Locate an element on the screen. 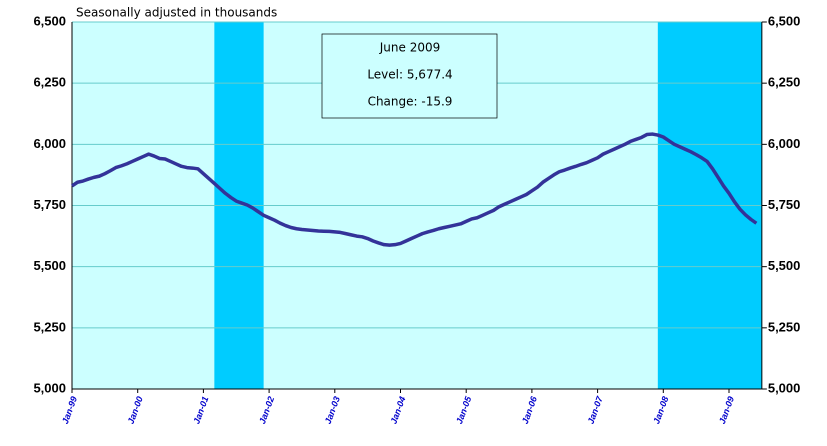 This screenshot has width=827, height=446. x-tick-label: Jan-99 is located at coordinates (69, 410).